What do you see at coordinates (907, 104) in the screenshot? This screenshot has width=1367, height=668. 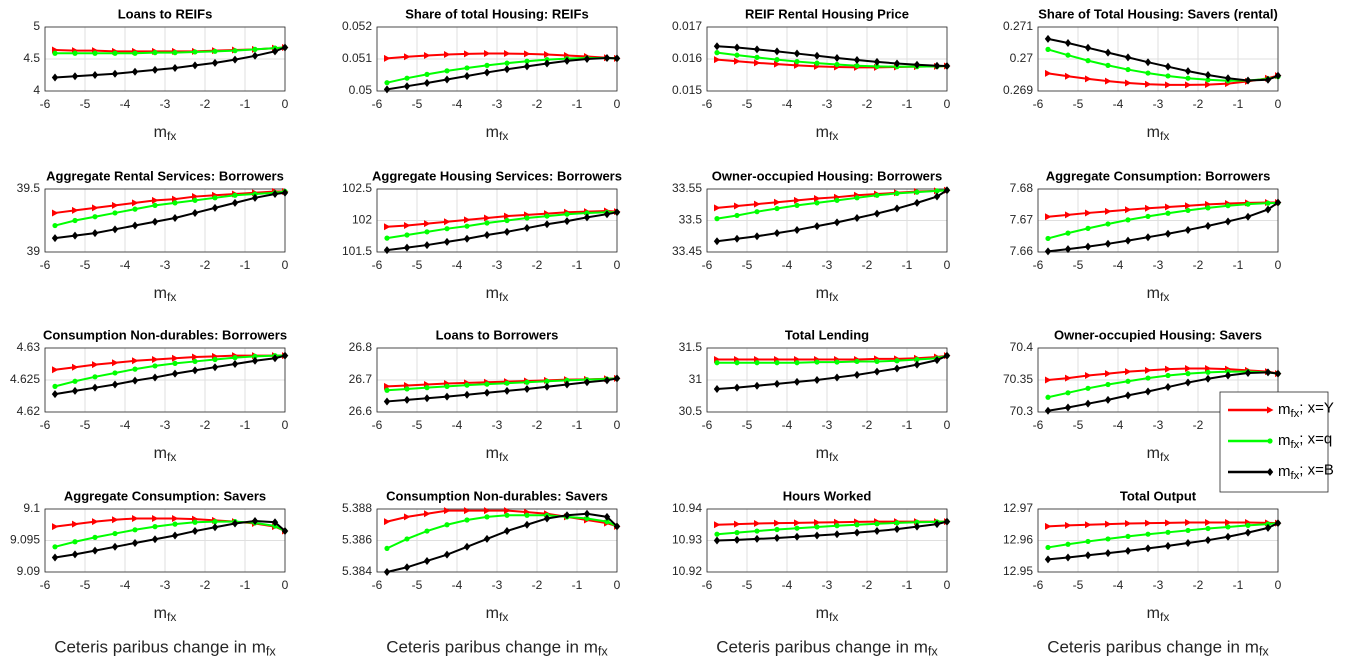 I see `x-tick-label: -1` at bounding box center [907, 104].